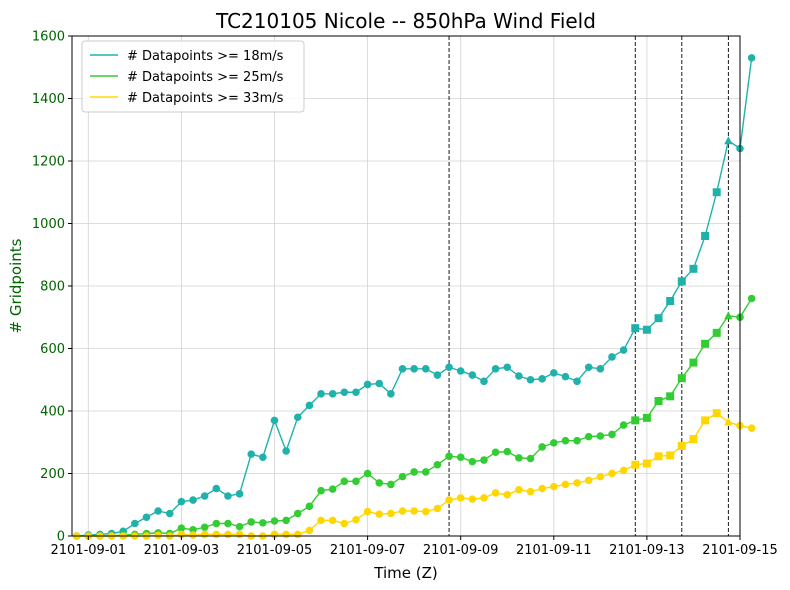 The image size is (790, 590). Describe the element at coordinates (52, 287) in the screenshot. I see `y-tick-label: 800` at that location.